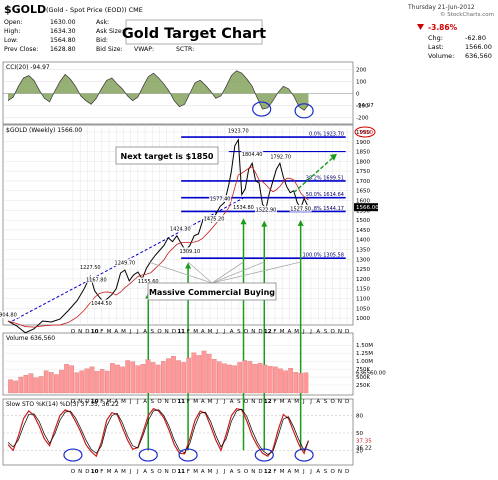 The height and width of the screenshot is (480, 498). I want to click on credit: © StockCharts.com, so click(467, 14).